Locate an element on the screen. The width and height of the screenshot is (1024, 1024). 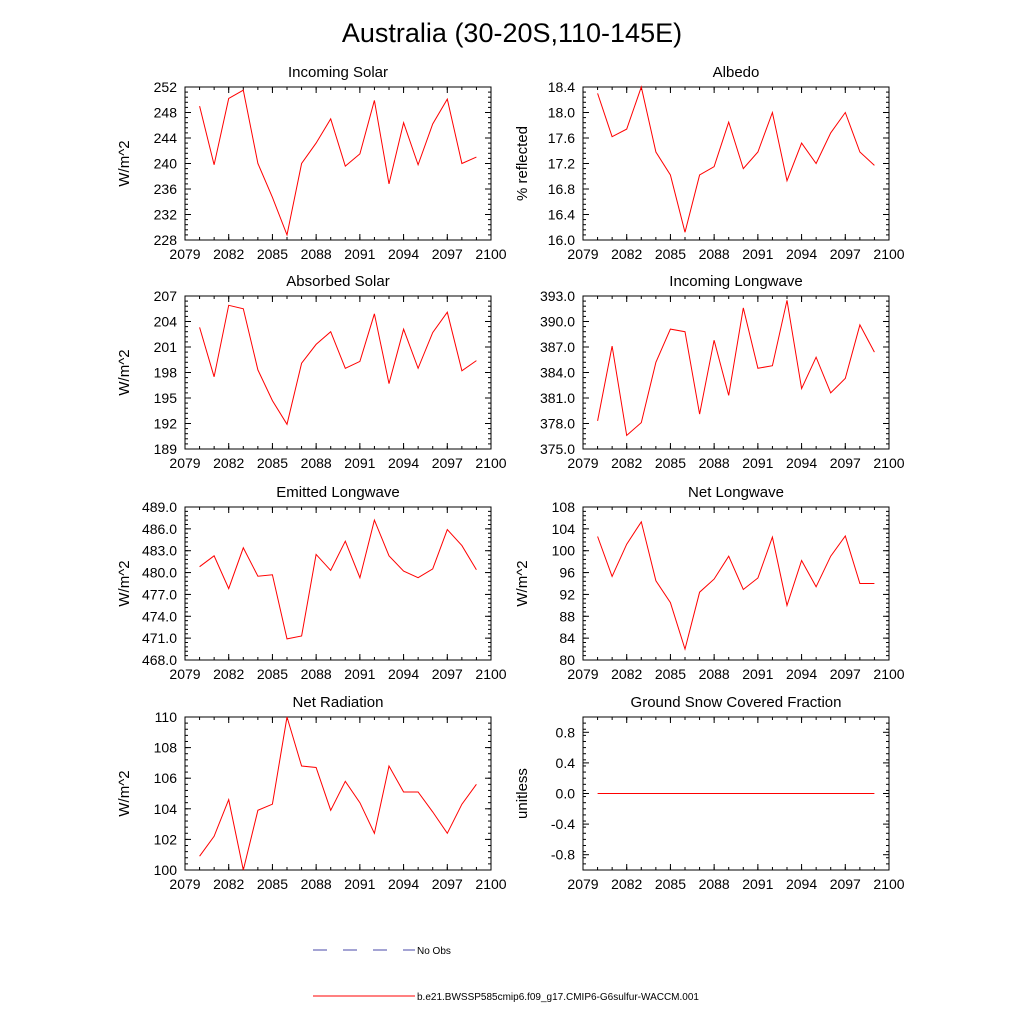
y-tick-label: 378.0 is located at coordinates (557, 424).